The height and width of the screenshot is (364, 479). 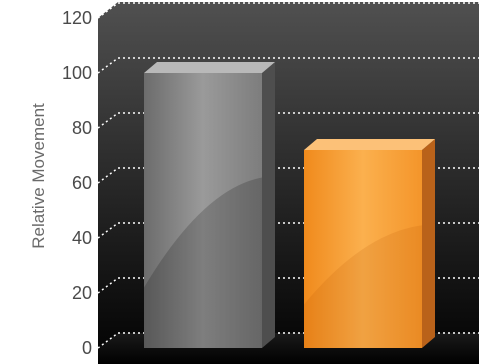 What do you see at coordinates (87, 348) in the screenshot?
I see `y-tick-label: 0` at bounding box center [87, 348].